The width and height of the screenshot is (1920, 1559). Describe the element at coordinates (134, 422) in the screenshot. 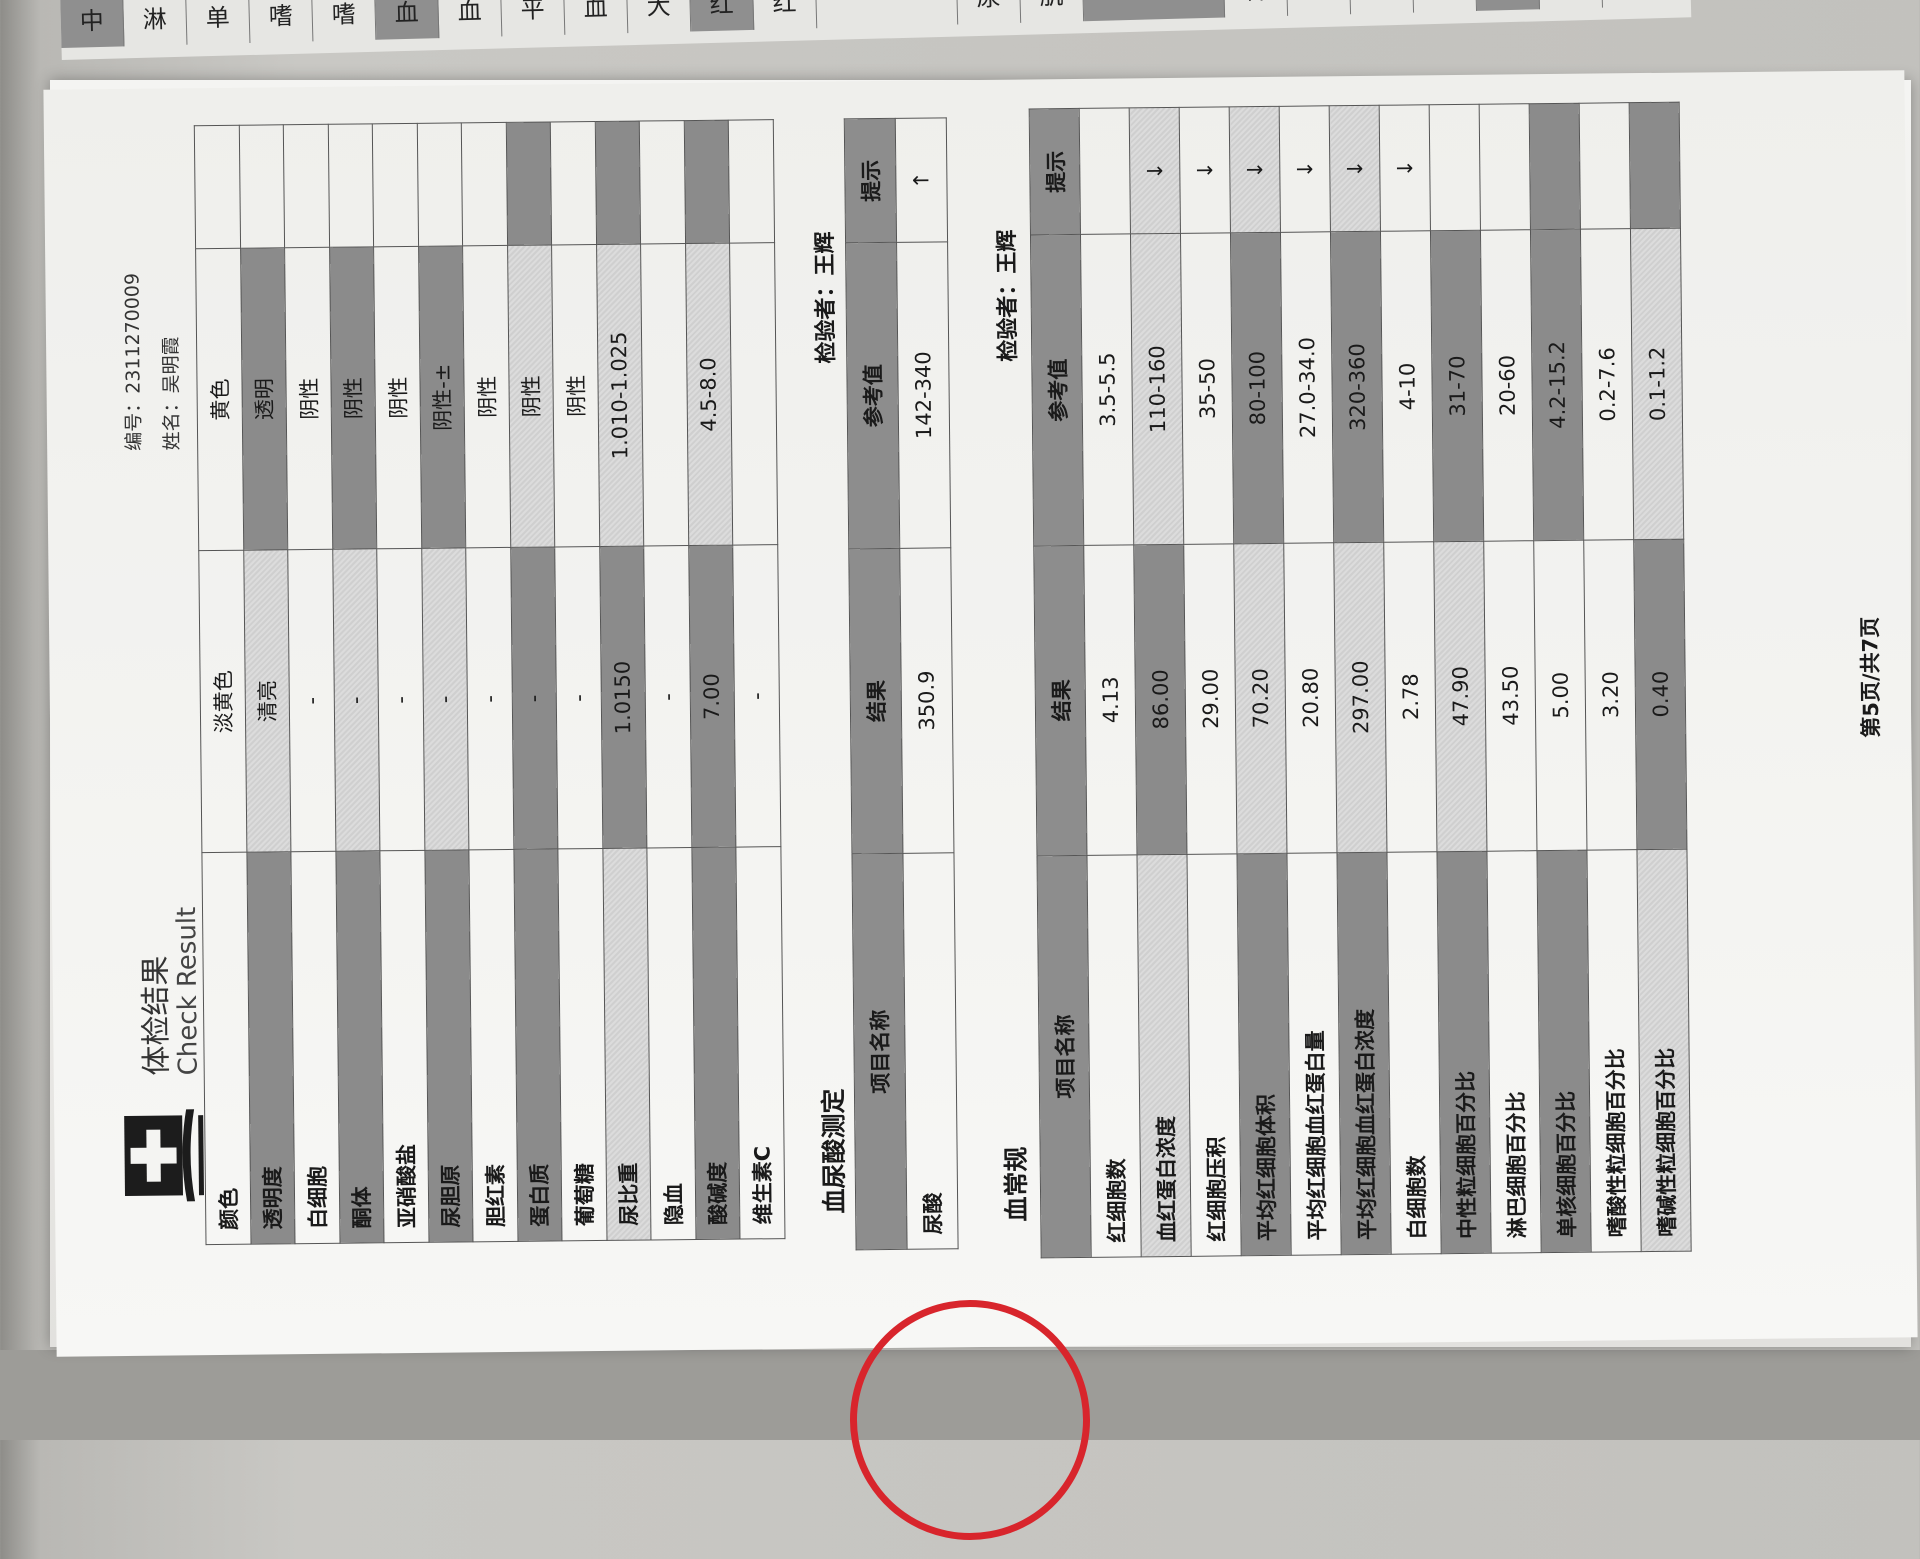

I see `report-id-label: 编号：` at that location.